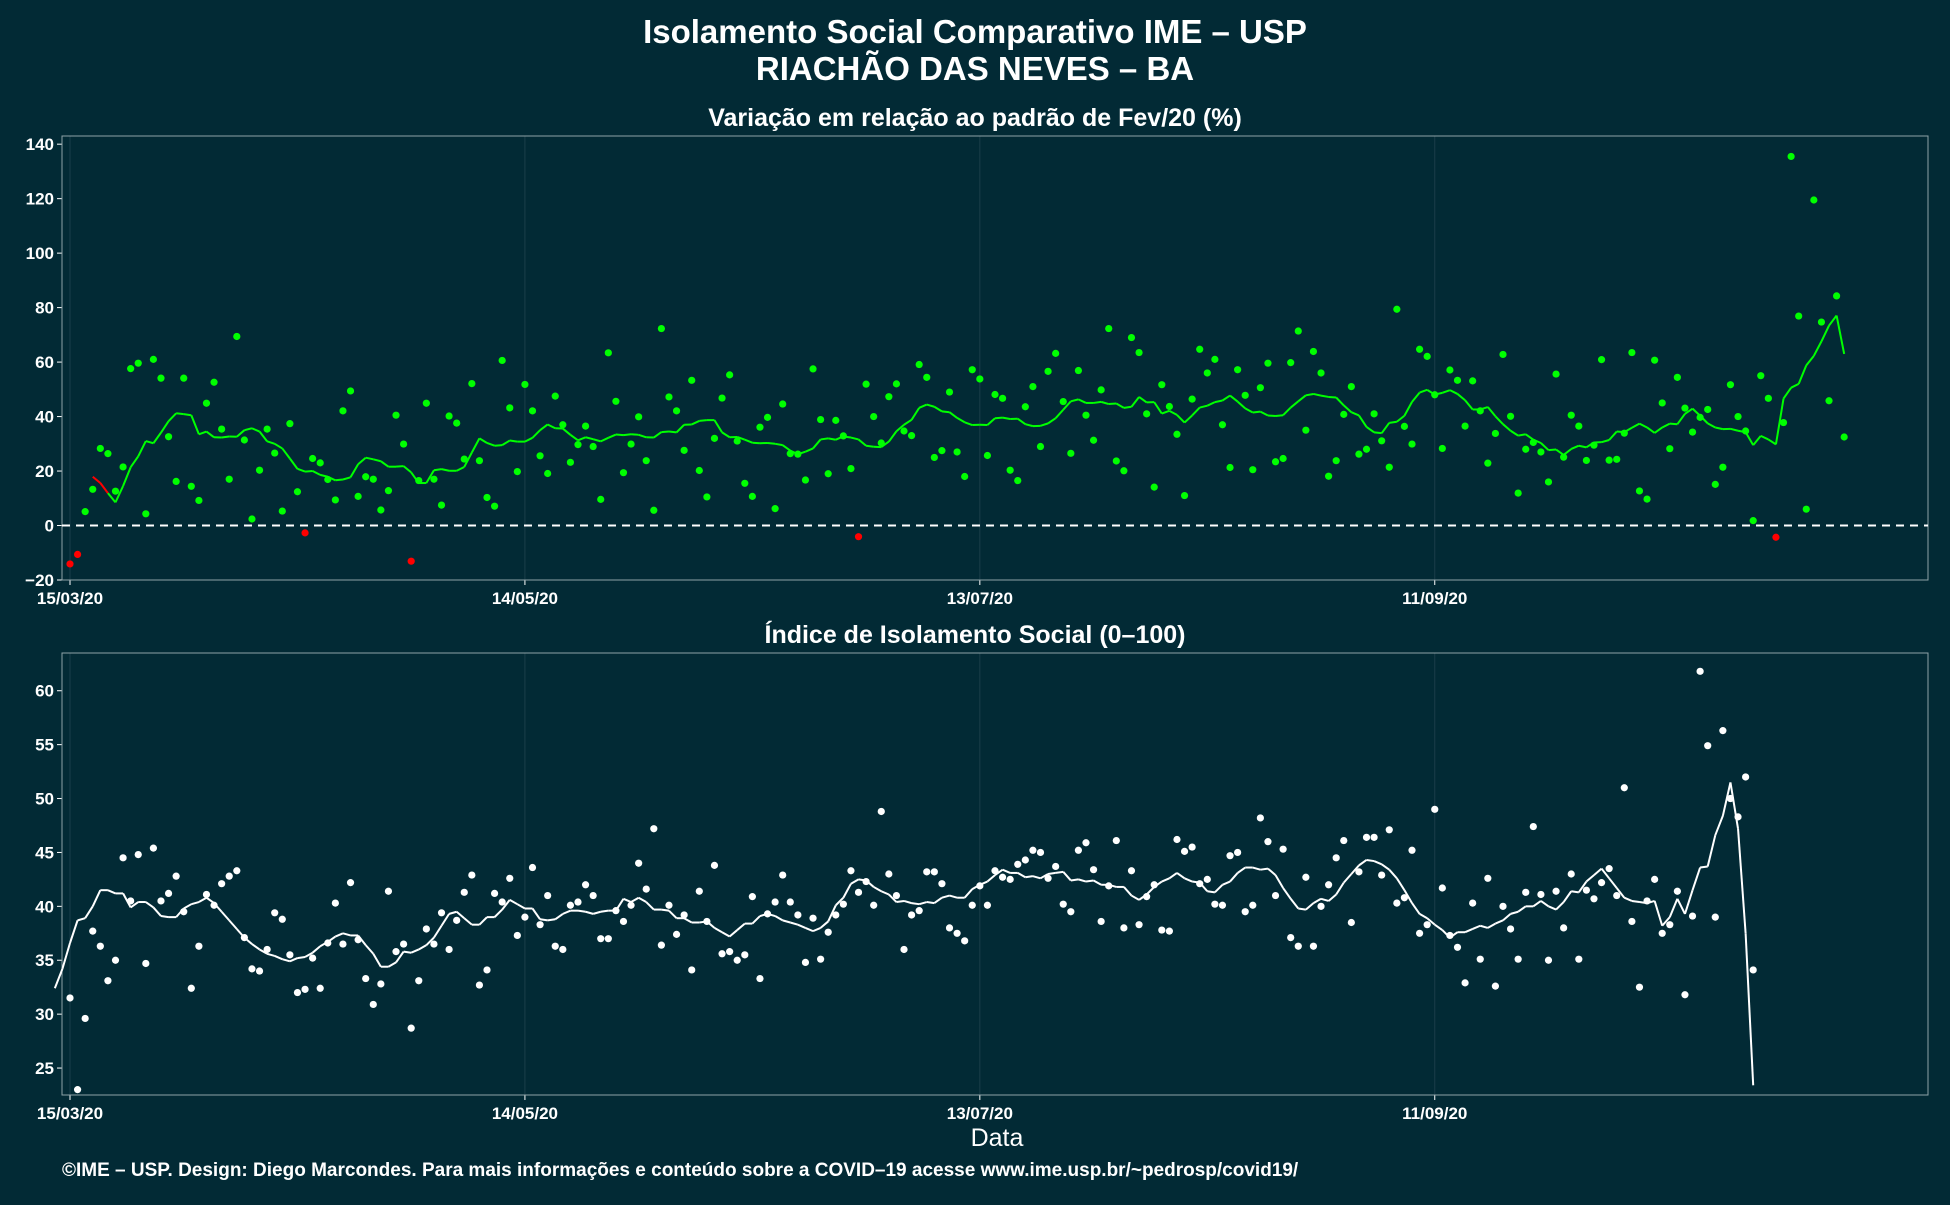 This screenshot has width=1950, height=1205. I want to click on index-y-tick-label: 25, so click(44, 1068).